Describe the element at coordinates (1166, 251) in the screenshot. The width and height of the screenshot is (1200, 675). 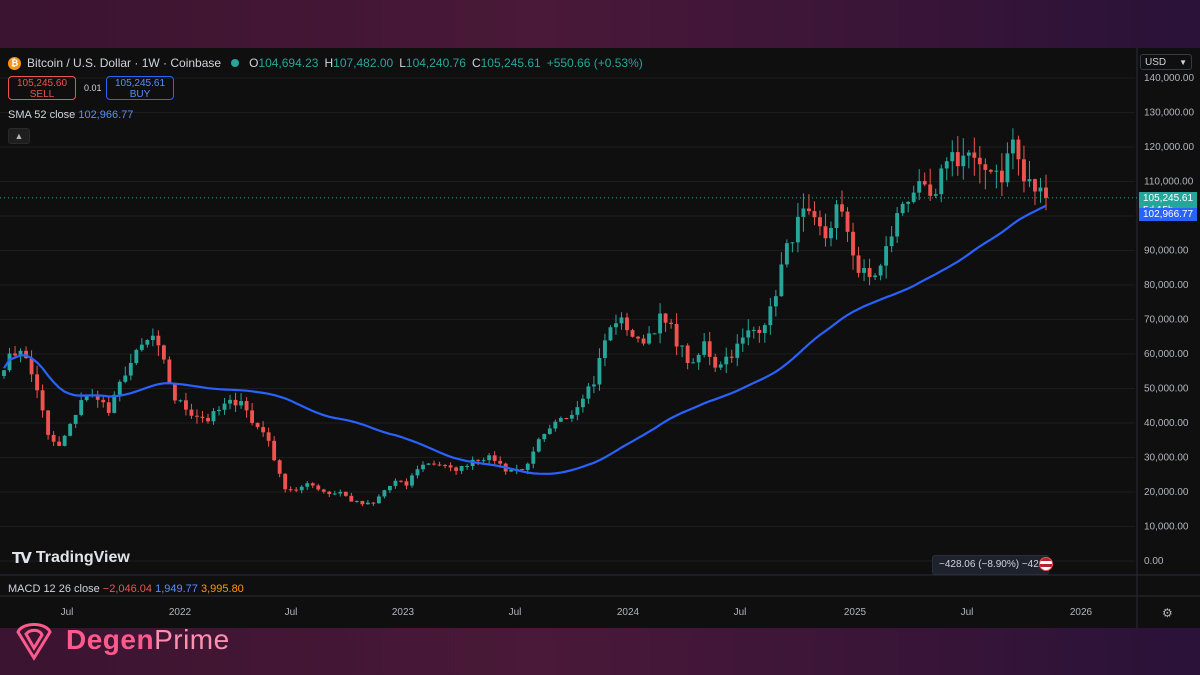
I see `price-tick-label: 90,000.00` at that location.